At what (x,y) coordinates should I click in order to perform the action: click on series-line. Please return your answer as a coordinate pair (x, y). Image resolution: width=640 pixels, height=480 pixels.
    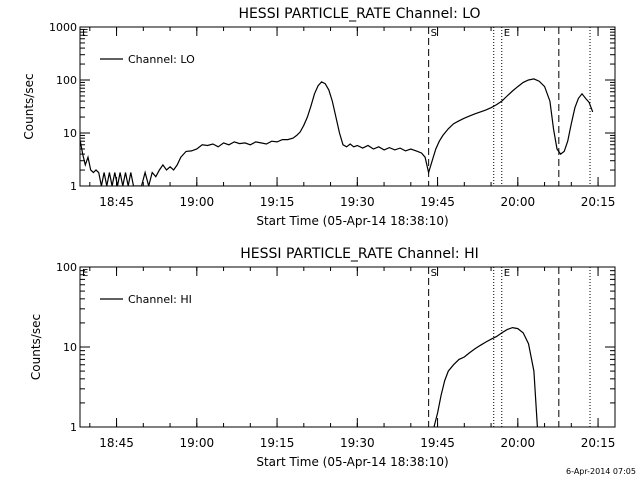
    Looking at the image, I should click on (485, 376).